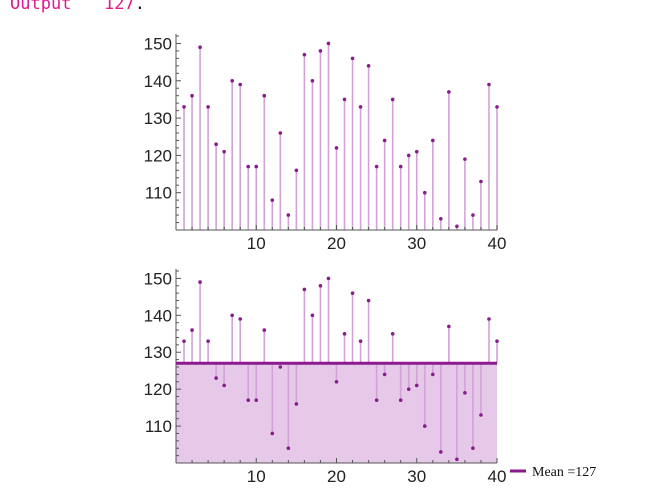  What do you see at coordinates (158, 81) in the screenshot?
I see `p1-y-tick-label-140: 140` at bounding box center [158, 81].